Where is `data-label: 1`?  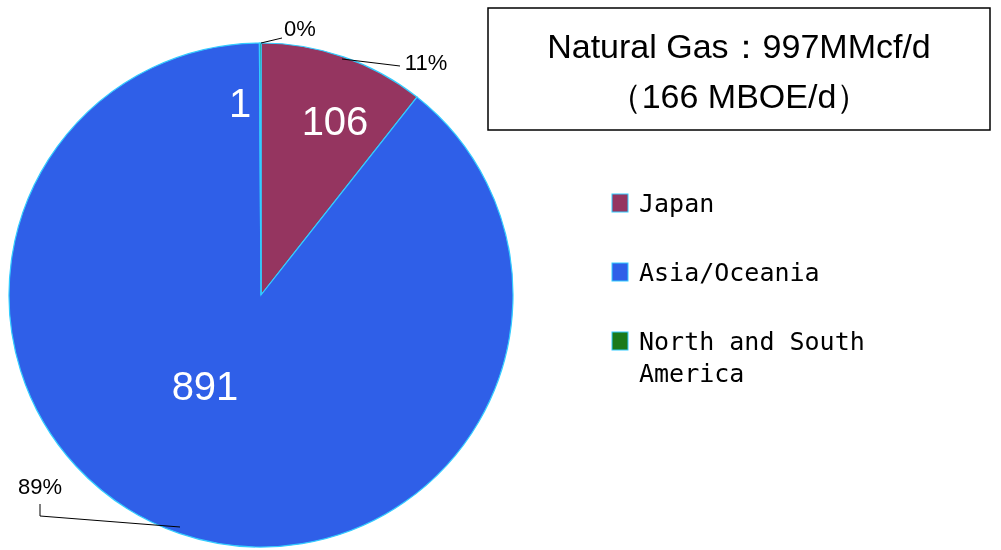
data-label: 1 is located at coordinates (240, 103).